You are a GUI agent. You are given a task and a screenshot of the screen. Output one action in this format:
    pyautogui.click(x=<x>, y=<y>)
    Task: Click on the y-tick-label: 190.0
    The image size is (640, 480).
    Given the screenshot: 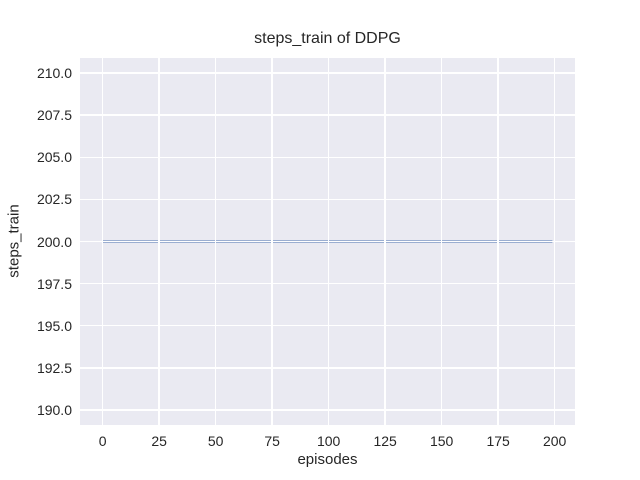 What is the action you would take?
    pyautogui.click(x=54, y=409)
    